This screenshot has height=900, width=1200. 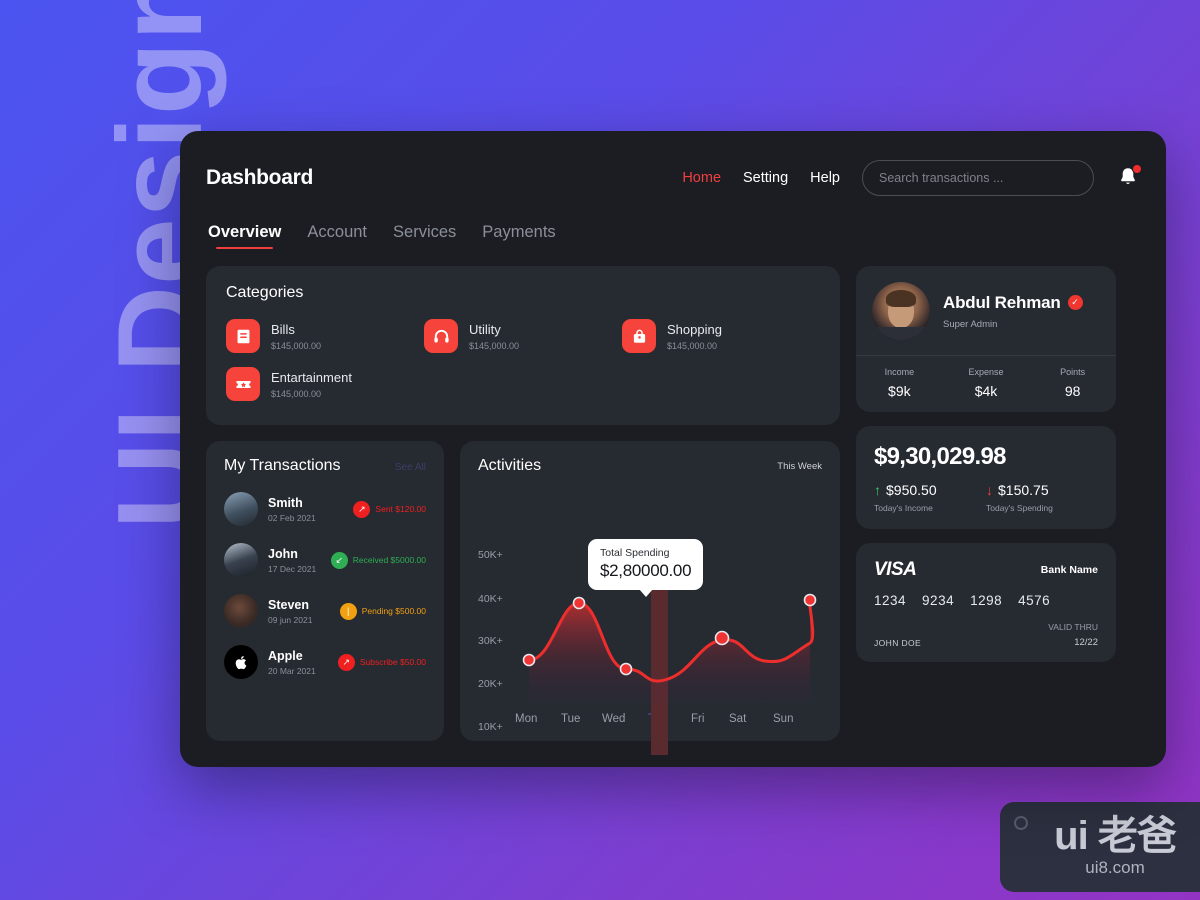 I want to click on verified-check-icon: ✓, so click(x=1075, y=302).